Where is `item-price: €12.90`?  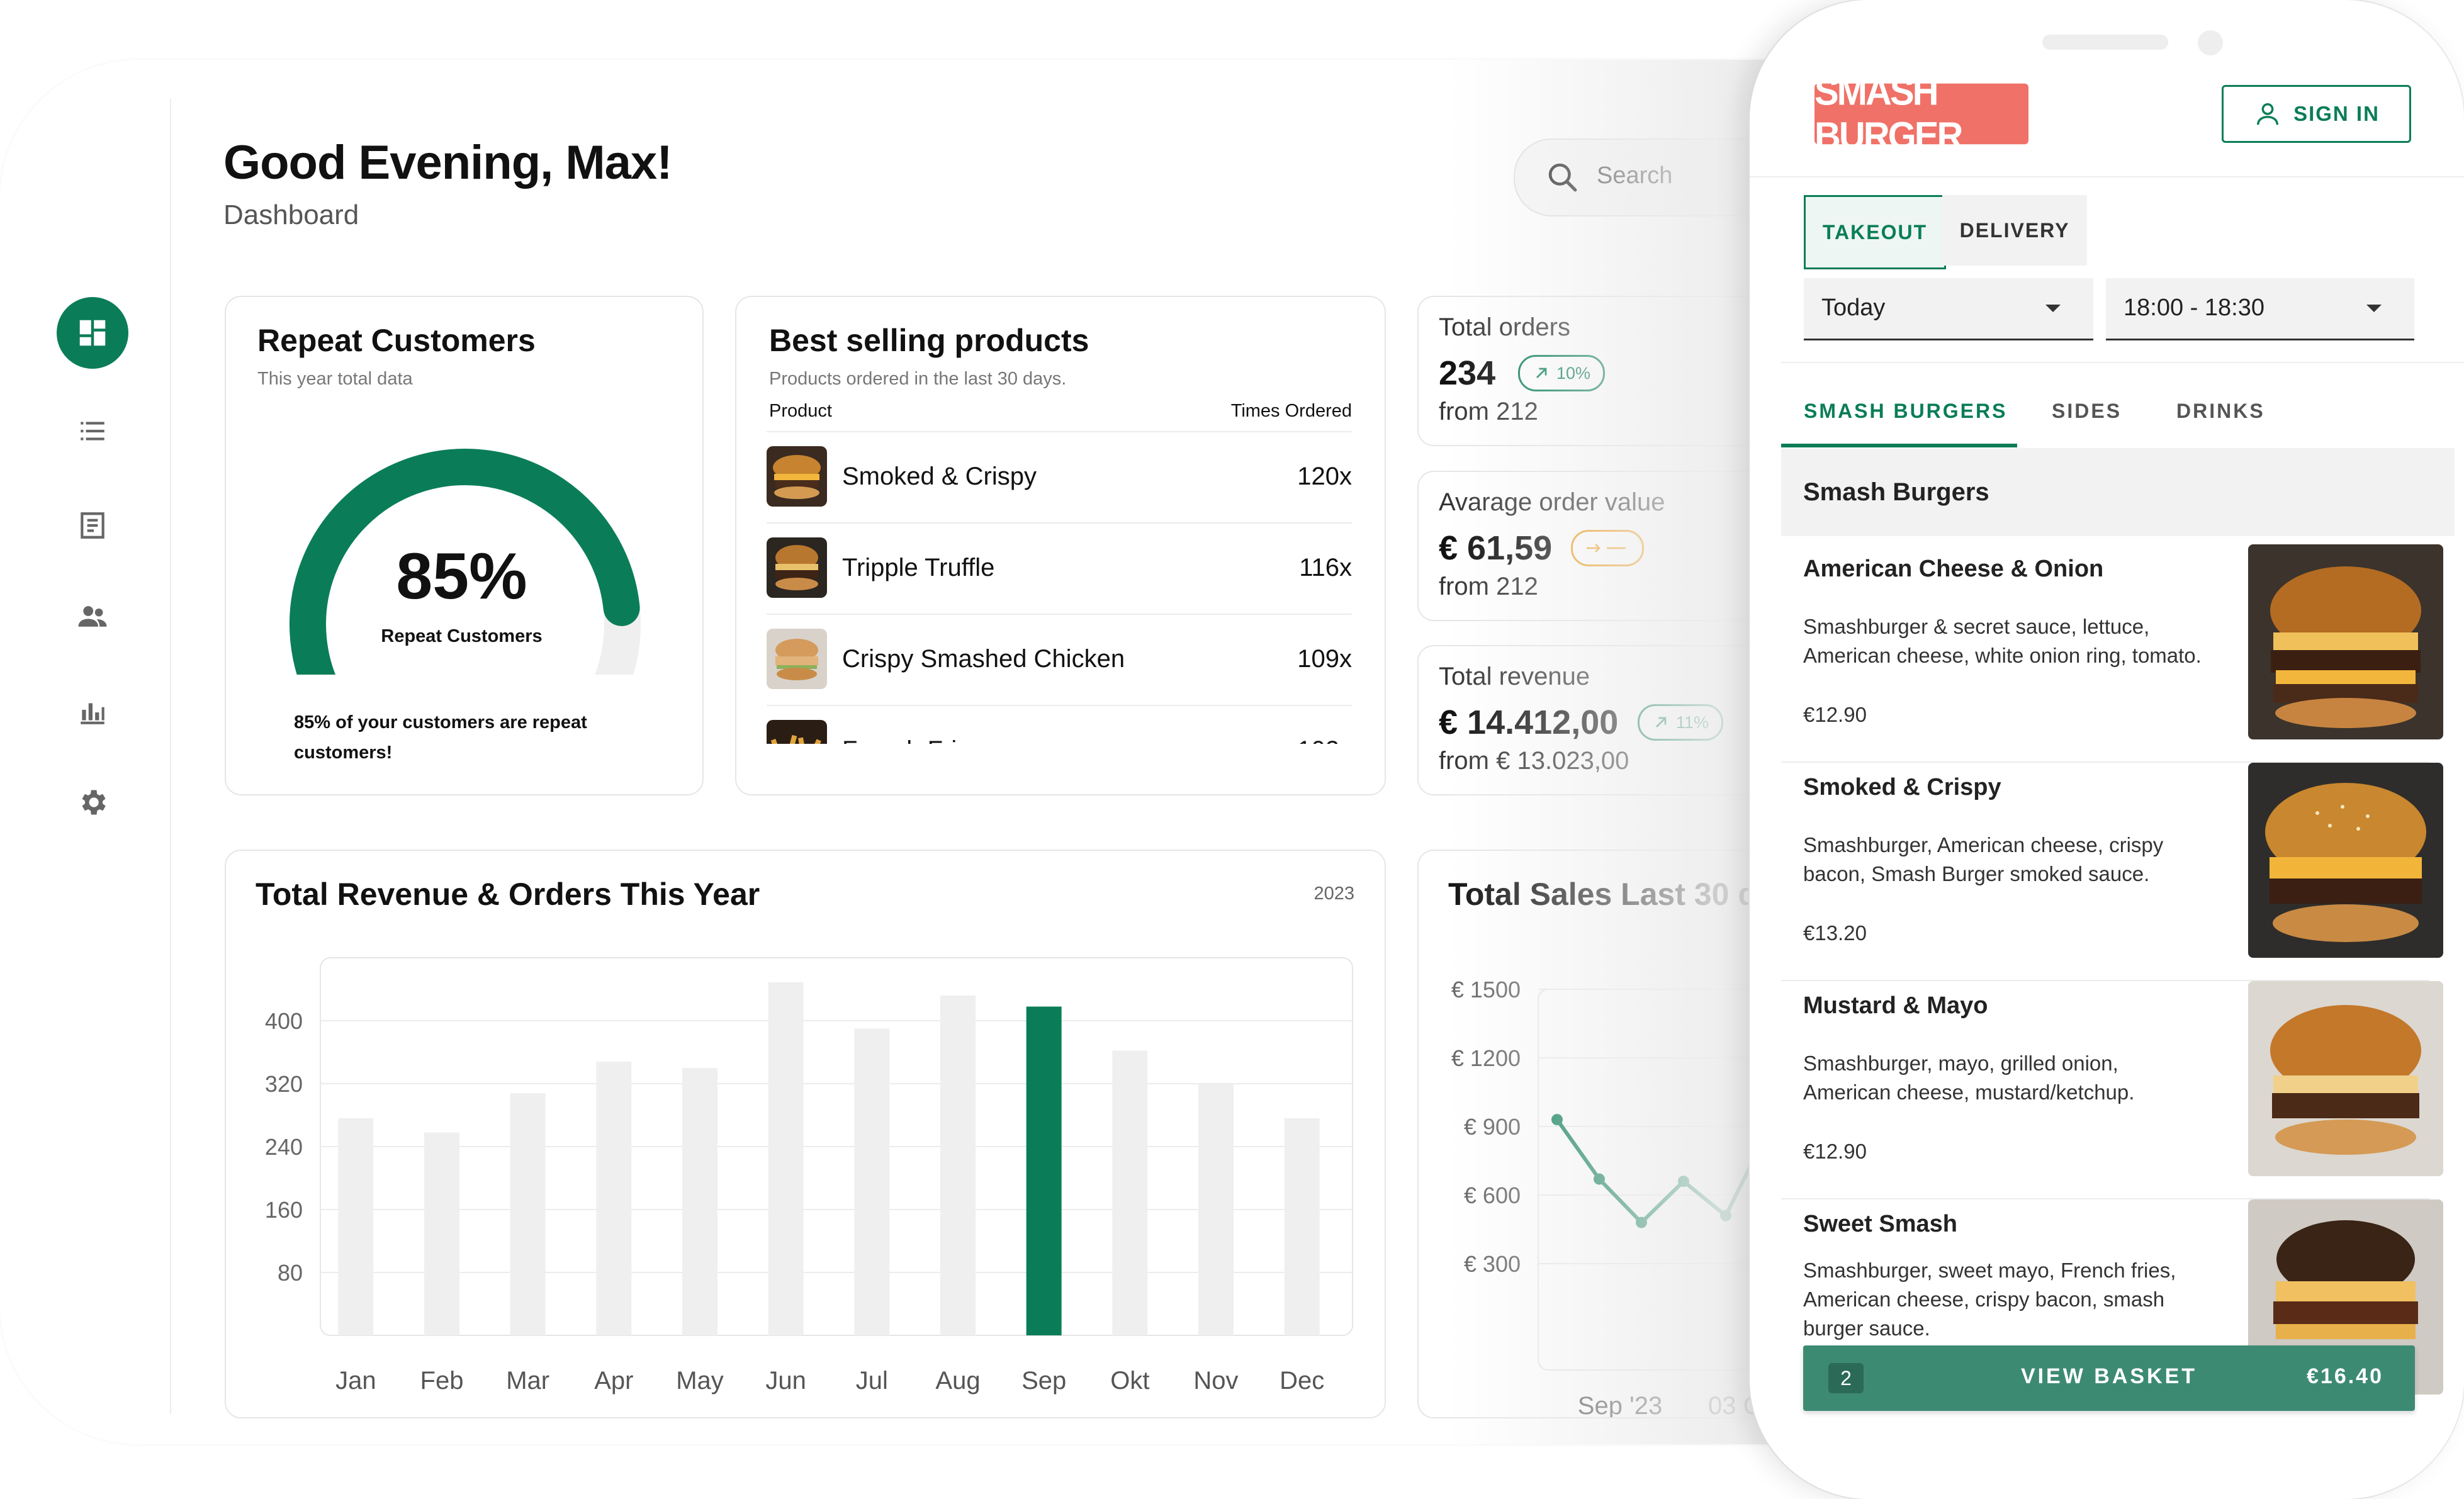
item-price: €12.90 is located at coordinates (1835, 1151).